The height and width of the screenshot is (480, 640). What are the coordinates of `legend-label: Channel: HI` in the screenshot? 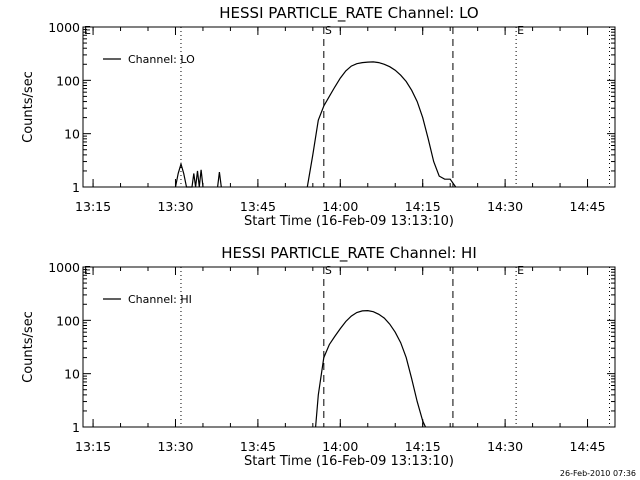 It's located at (160, 299).